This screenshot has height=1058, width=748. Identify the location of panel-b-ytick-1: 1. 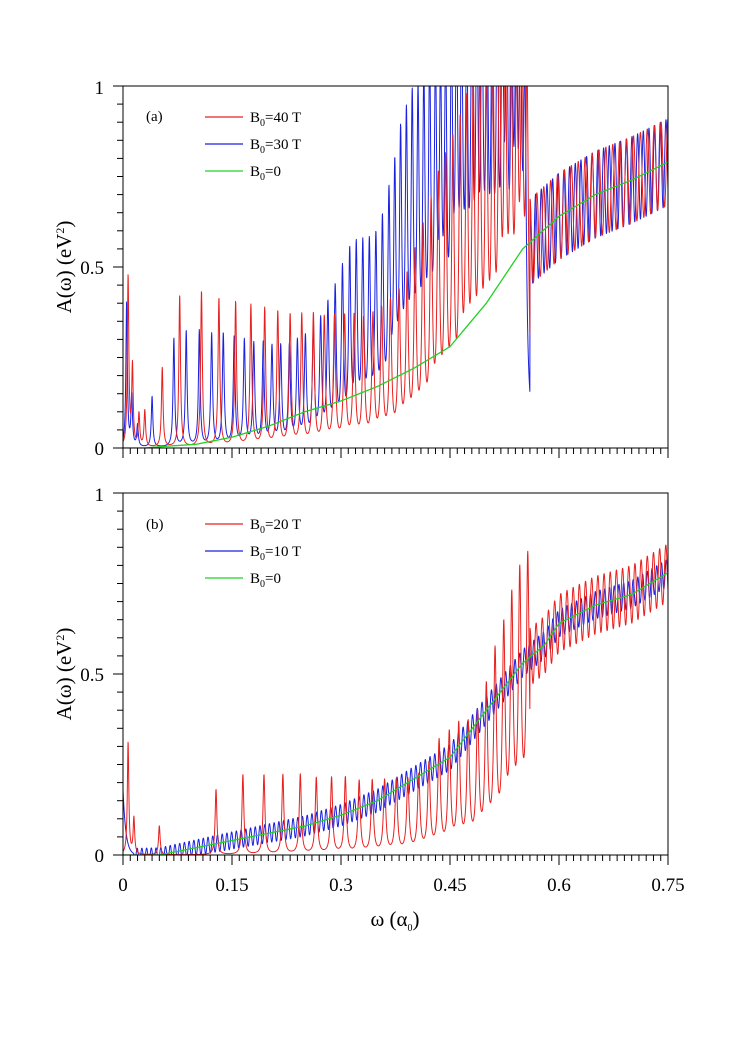
(100, 495).